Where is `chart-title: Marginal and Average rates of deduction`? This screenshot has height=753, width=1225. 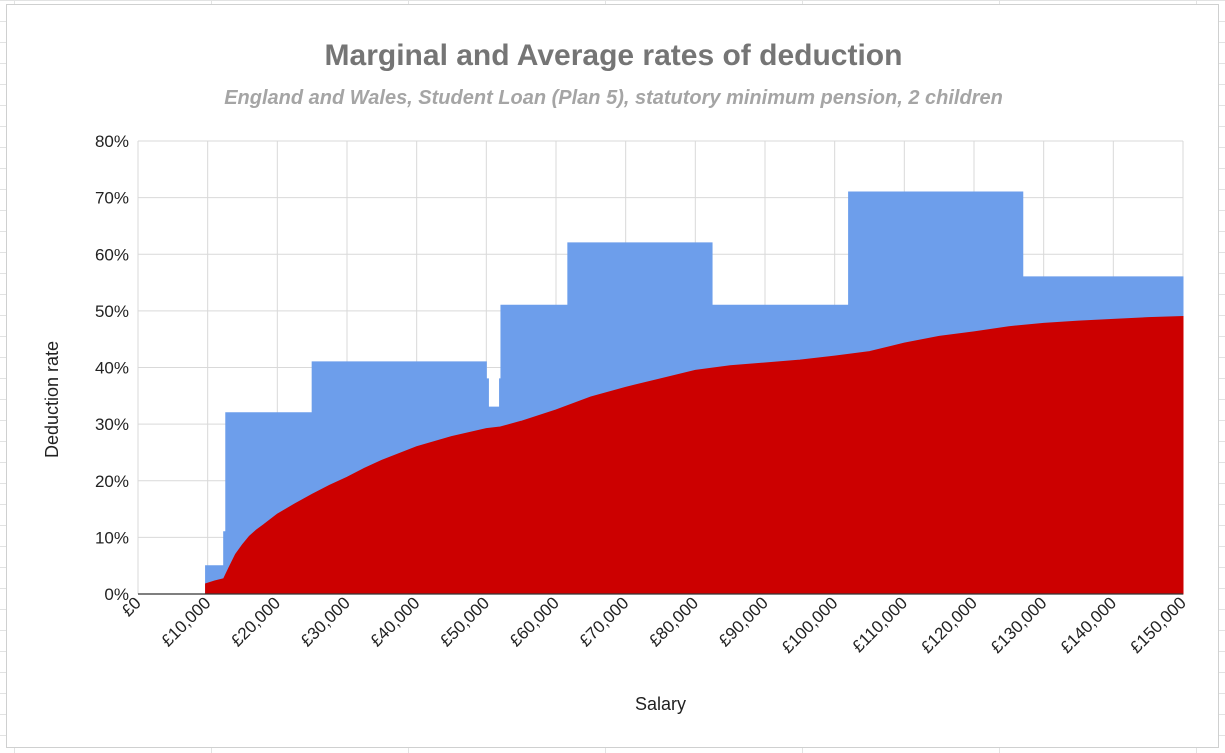 chart-title: Marginal and Average rates of deduction is located at coordinates (613, 55).